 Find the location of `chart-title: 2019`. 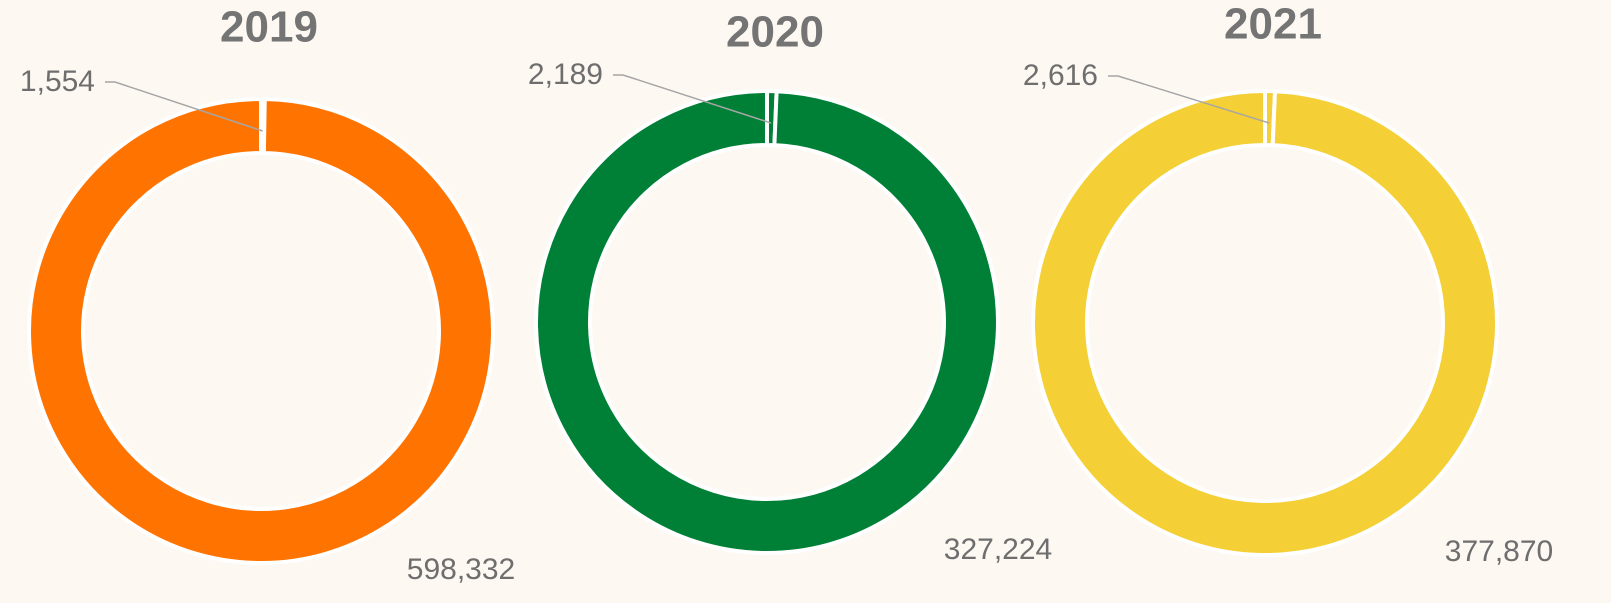

chart-title: 2019 is located at coordinates (269, 27).